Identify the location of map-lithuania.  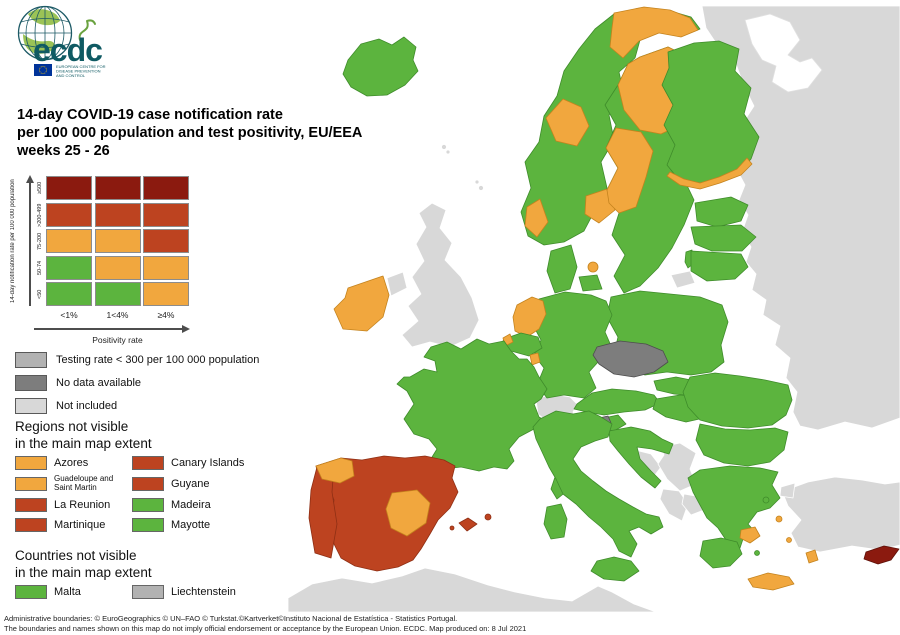
(719, 266).